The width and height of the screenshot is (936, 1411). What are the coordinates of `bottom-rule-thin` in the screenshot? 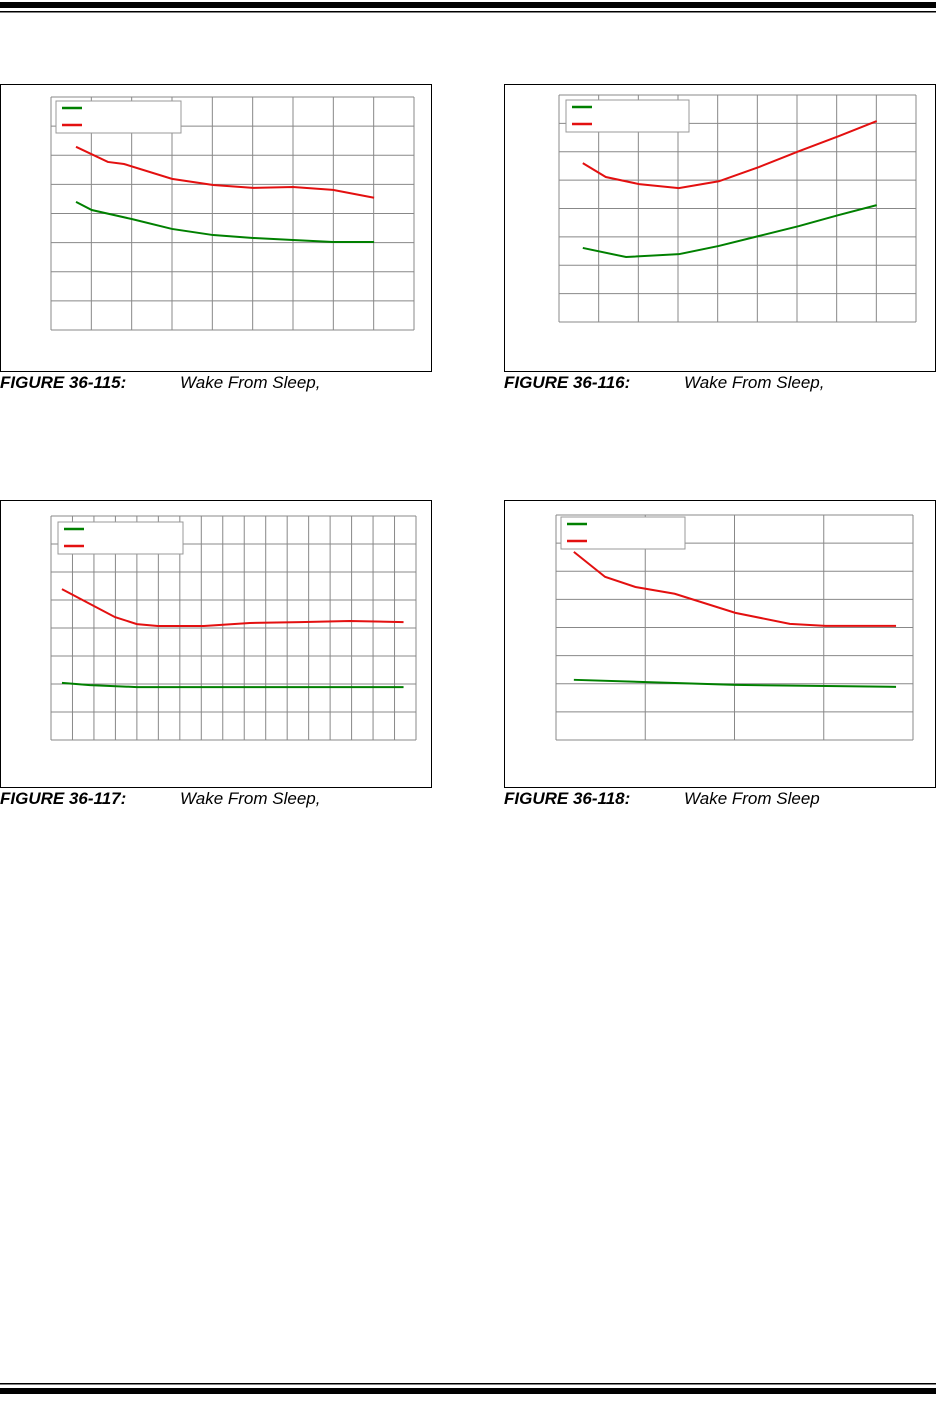 It's located at (468, 1384).